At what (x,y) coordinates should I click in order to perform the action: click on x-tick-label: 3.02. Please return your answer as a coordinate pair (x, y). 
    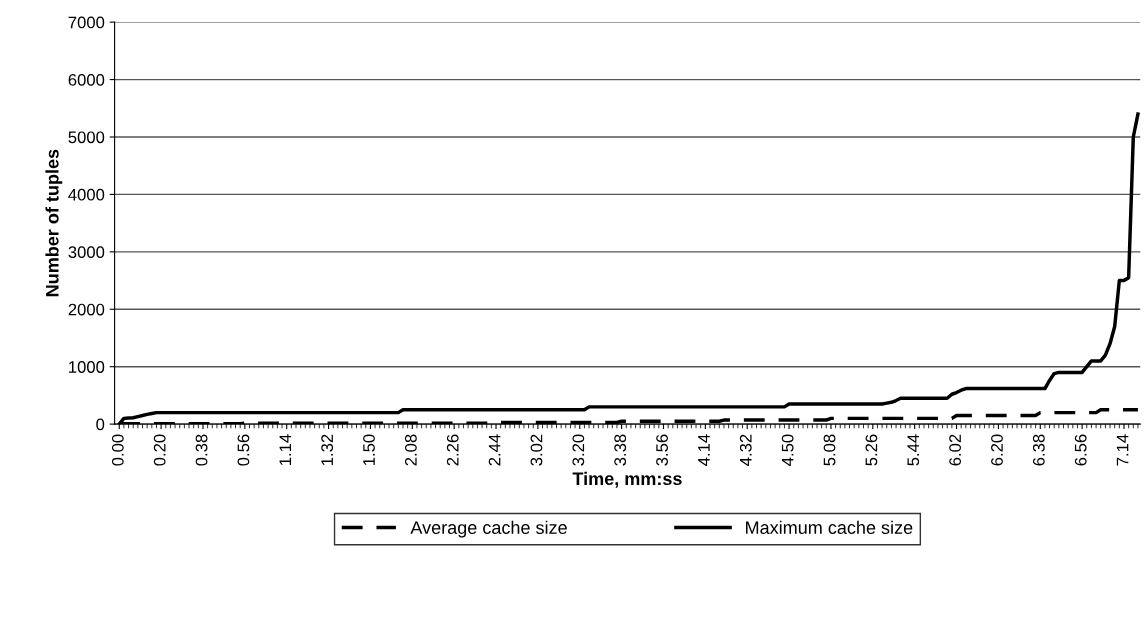
    Looking at the image, I should click on (536, 450).